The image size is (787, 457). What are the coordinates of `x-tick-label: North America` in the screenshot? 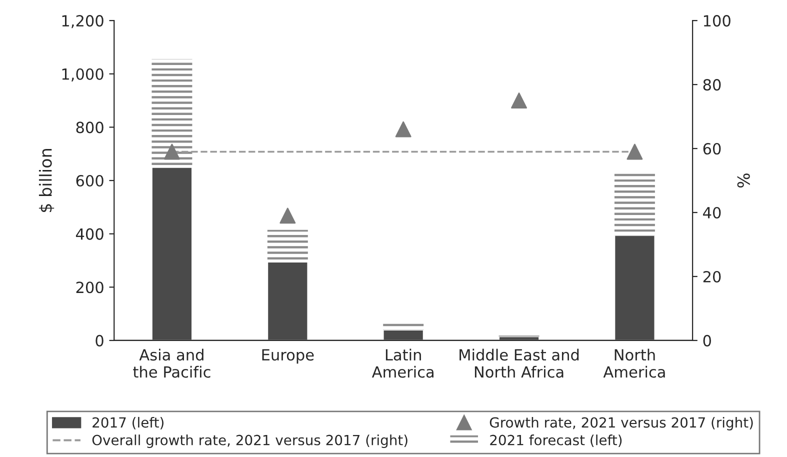 It's located at (634, 363).